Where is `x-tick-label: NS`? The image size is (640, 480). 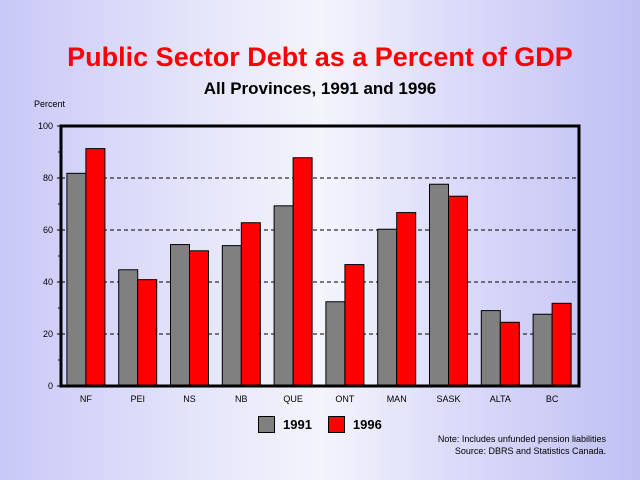
x-tick-label: NS is located at coordinates (189, 399).